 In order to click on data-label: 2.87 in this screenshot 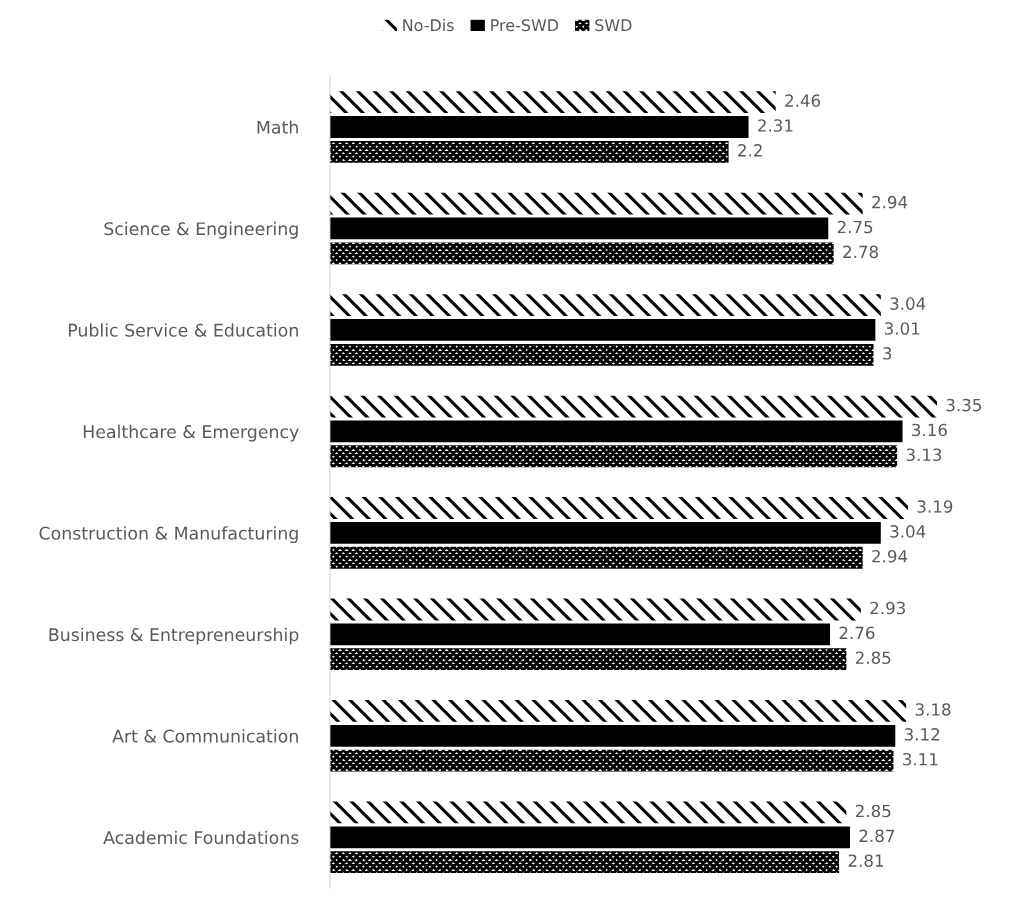, I will do `click(877, 836)`.